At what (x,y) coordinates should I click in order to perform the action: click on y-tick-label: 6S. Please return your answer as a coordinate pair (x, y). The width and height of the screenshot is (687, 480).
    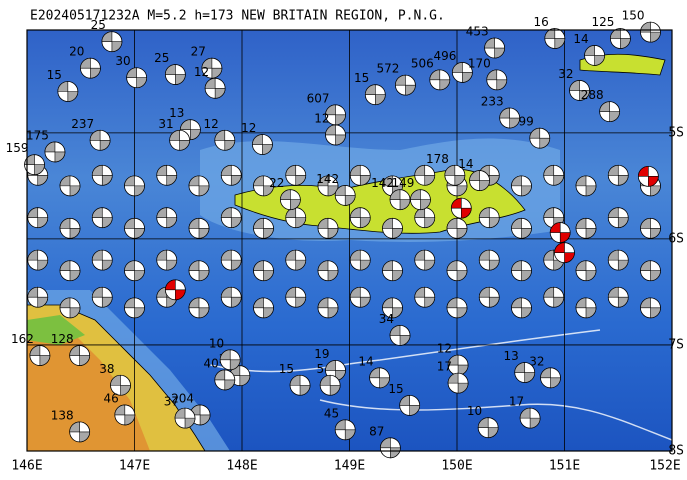
    Looking at the image, I should click on (676, 238).